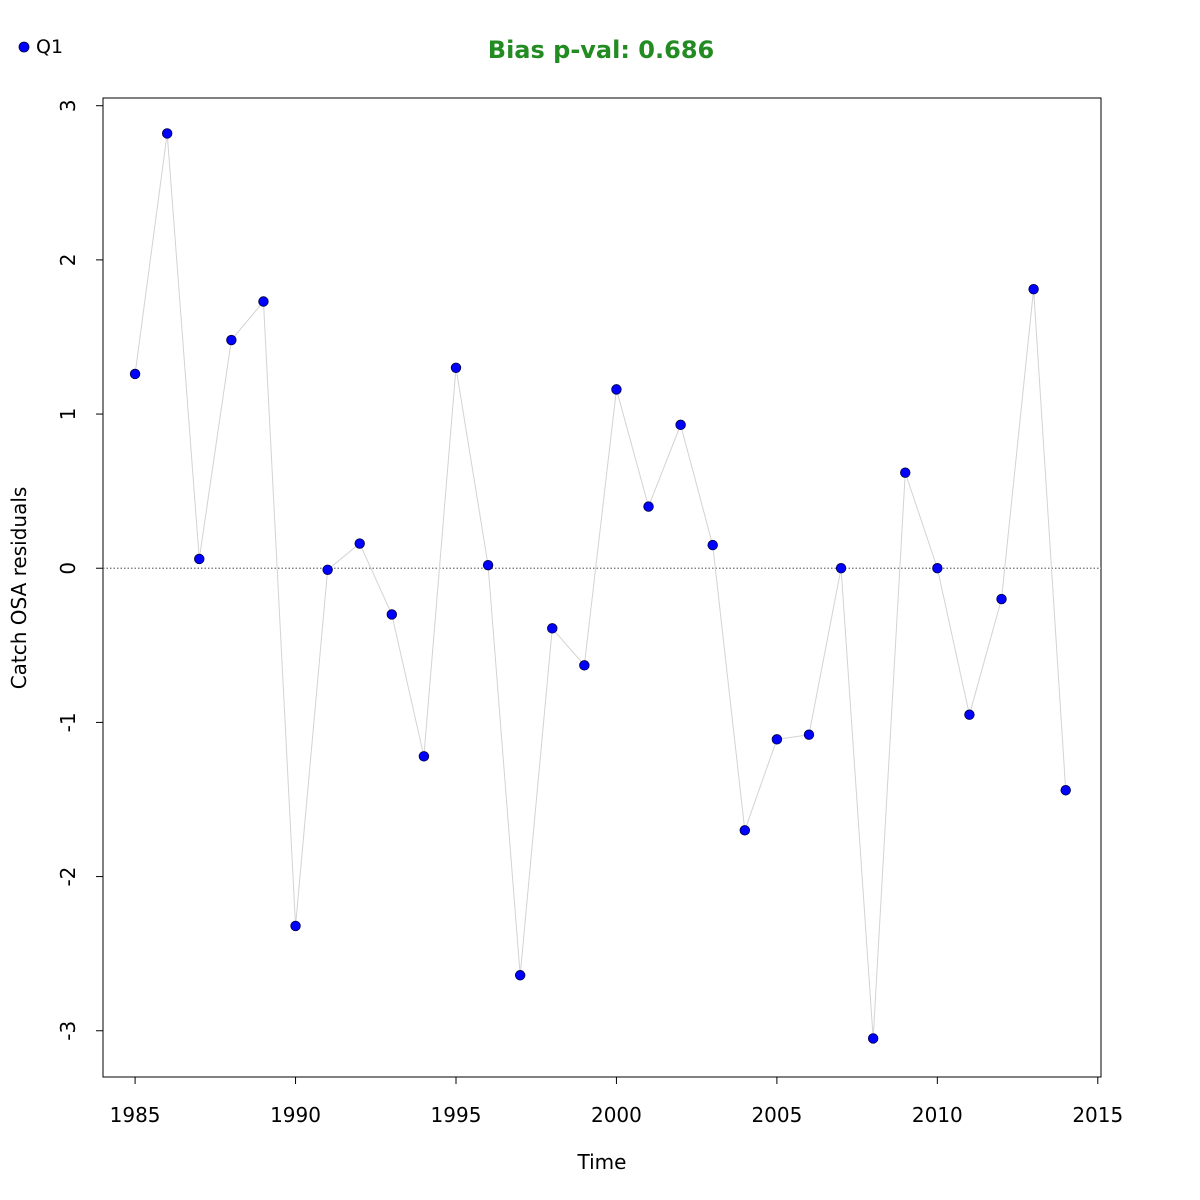  Describe the element at coordinates (68, 105) in the screenshot. I see `y-tick-label: 3` at that location.